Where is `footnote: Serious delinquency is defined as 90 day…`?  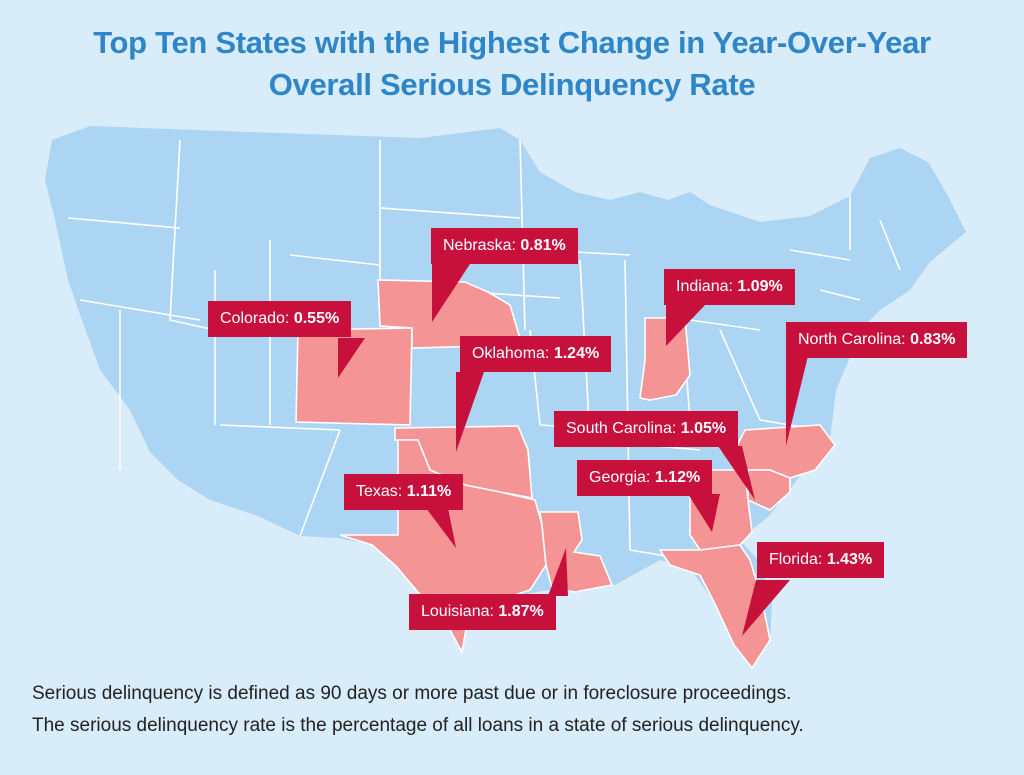 footnote: Serious delinquency is defined as 90 day… is located at coordinates (517, 710).